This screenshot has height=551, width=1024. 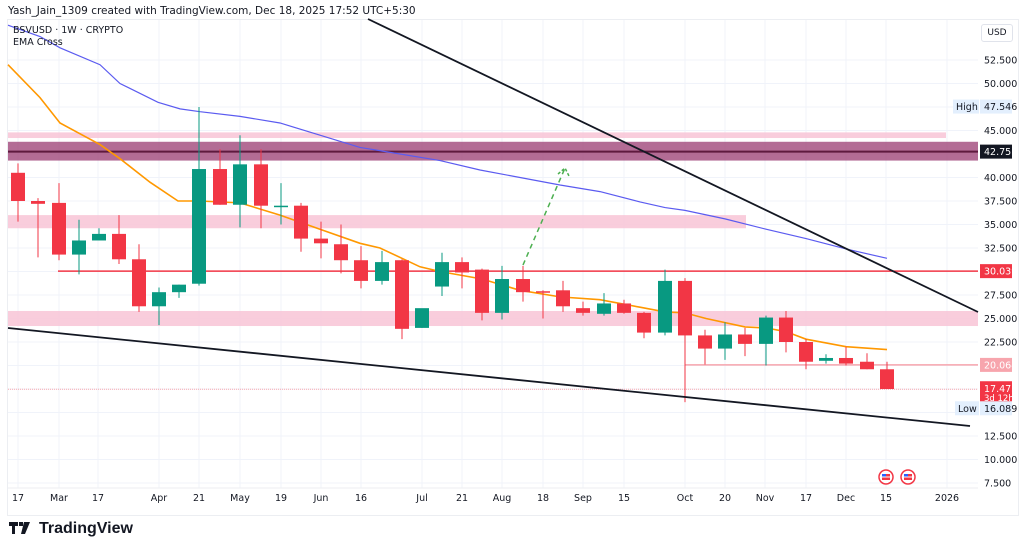 What do you see at coordinates (947, 498) in the screenshot?
I see `time-tick: 2026` at bounding box center [947, 498].